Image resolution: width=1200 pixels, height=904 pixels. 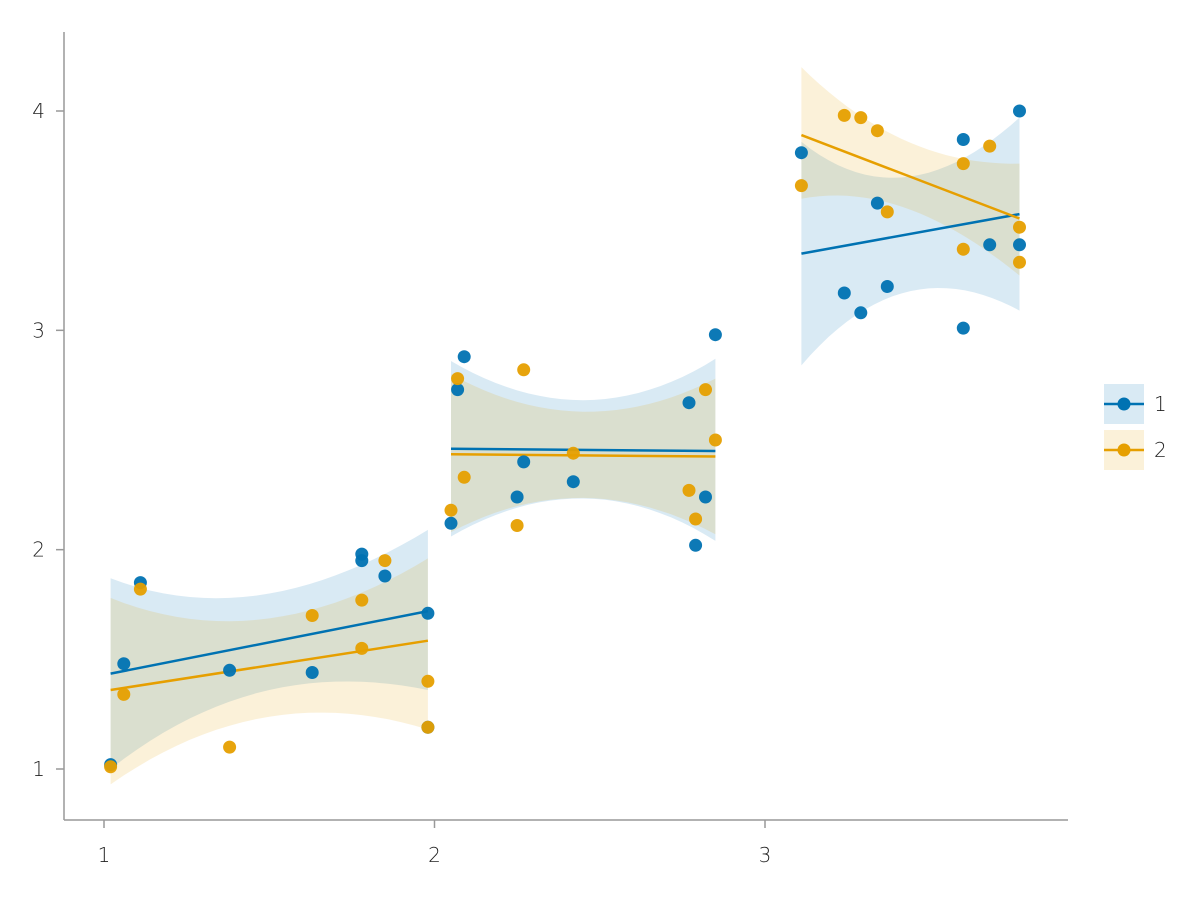 What do you see at coordinates (104, 855) in the screenshot?
I see `x-tick-label-1: 1` at bounding box center [104, 855].